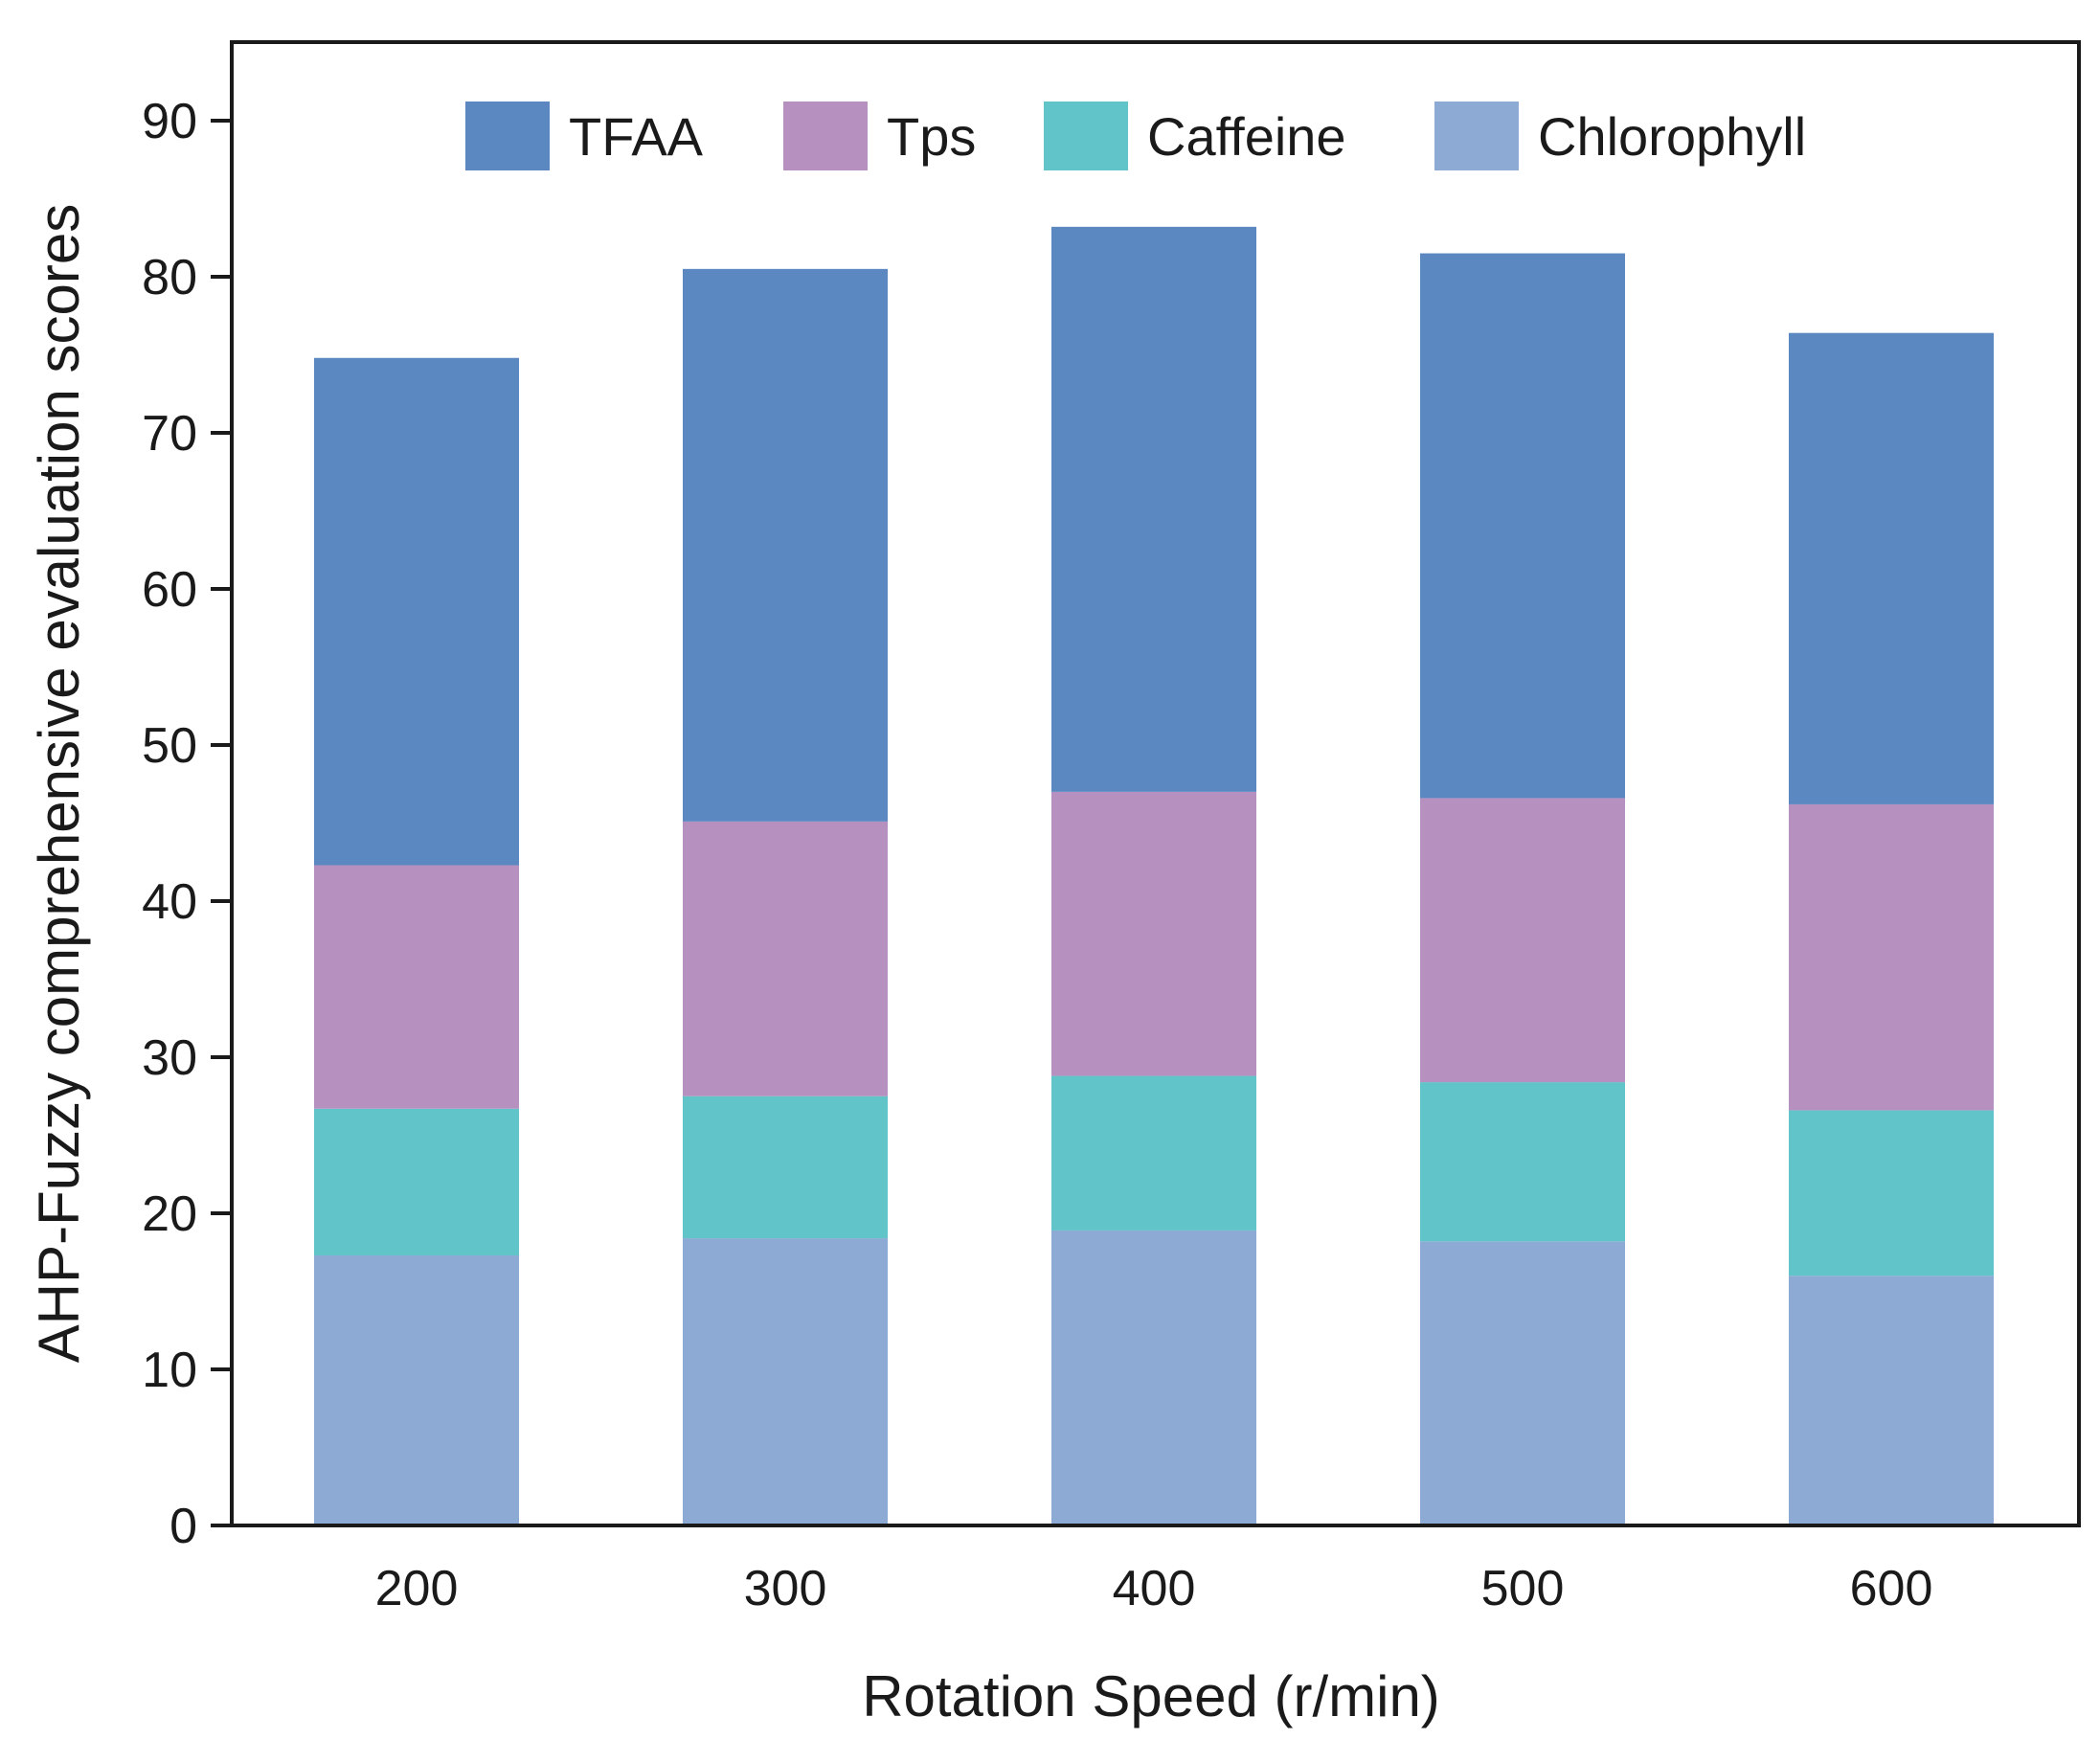 The image size is (2100, 1762). I want to click on x-axis: 200 300 400 500 600, so click(1154, 1588).